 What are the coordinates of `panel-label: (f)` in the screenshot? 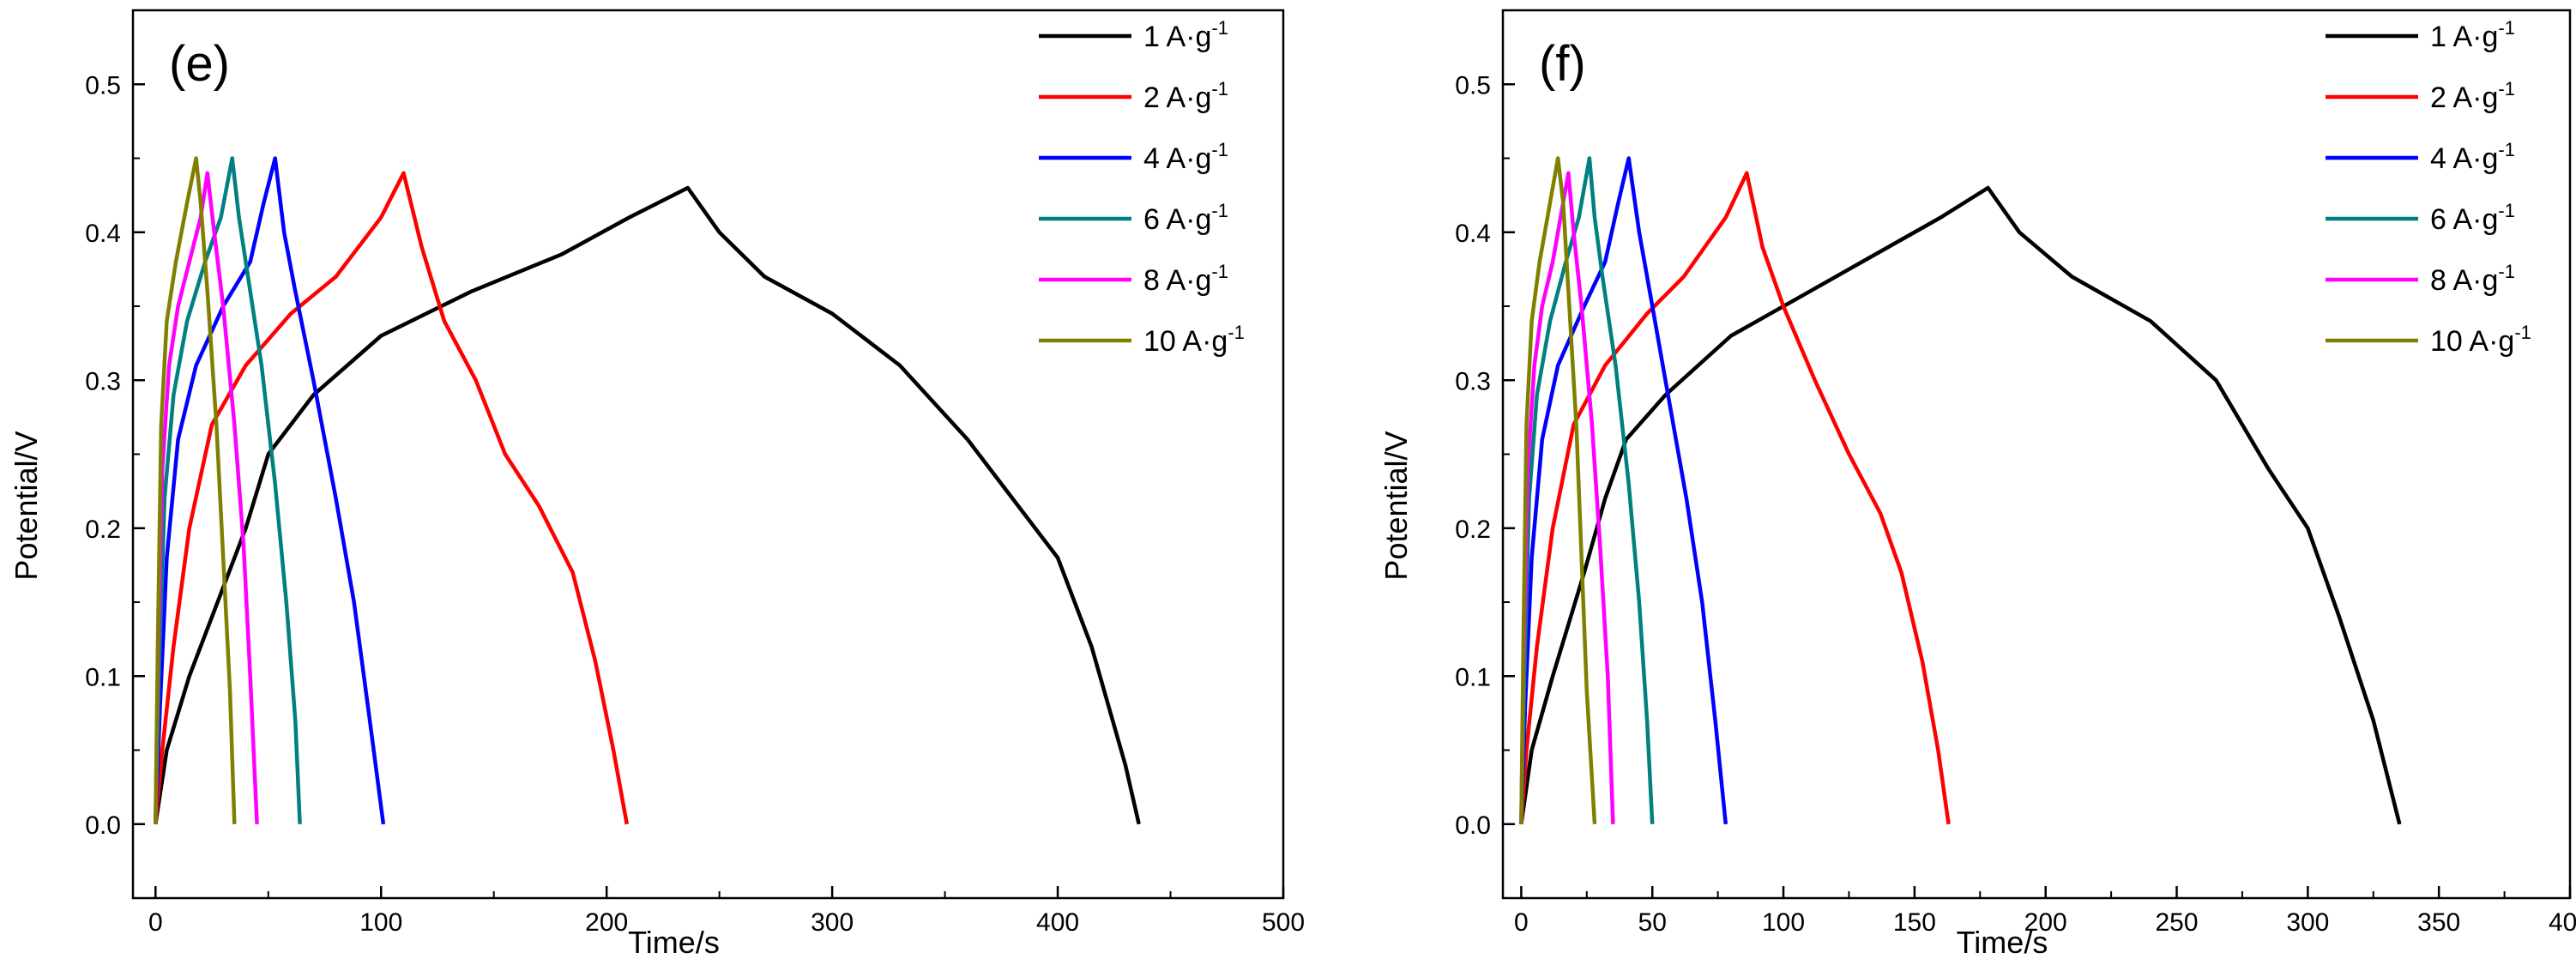 It's located at (1562, 64).